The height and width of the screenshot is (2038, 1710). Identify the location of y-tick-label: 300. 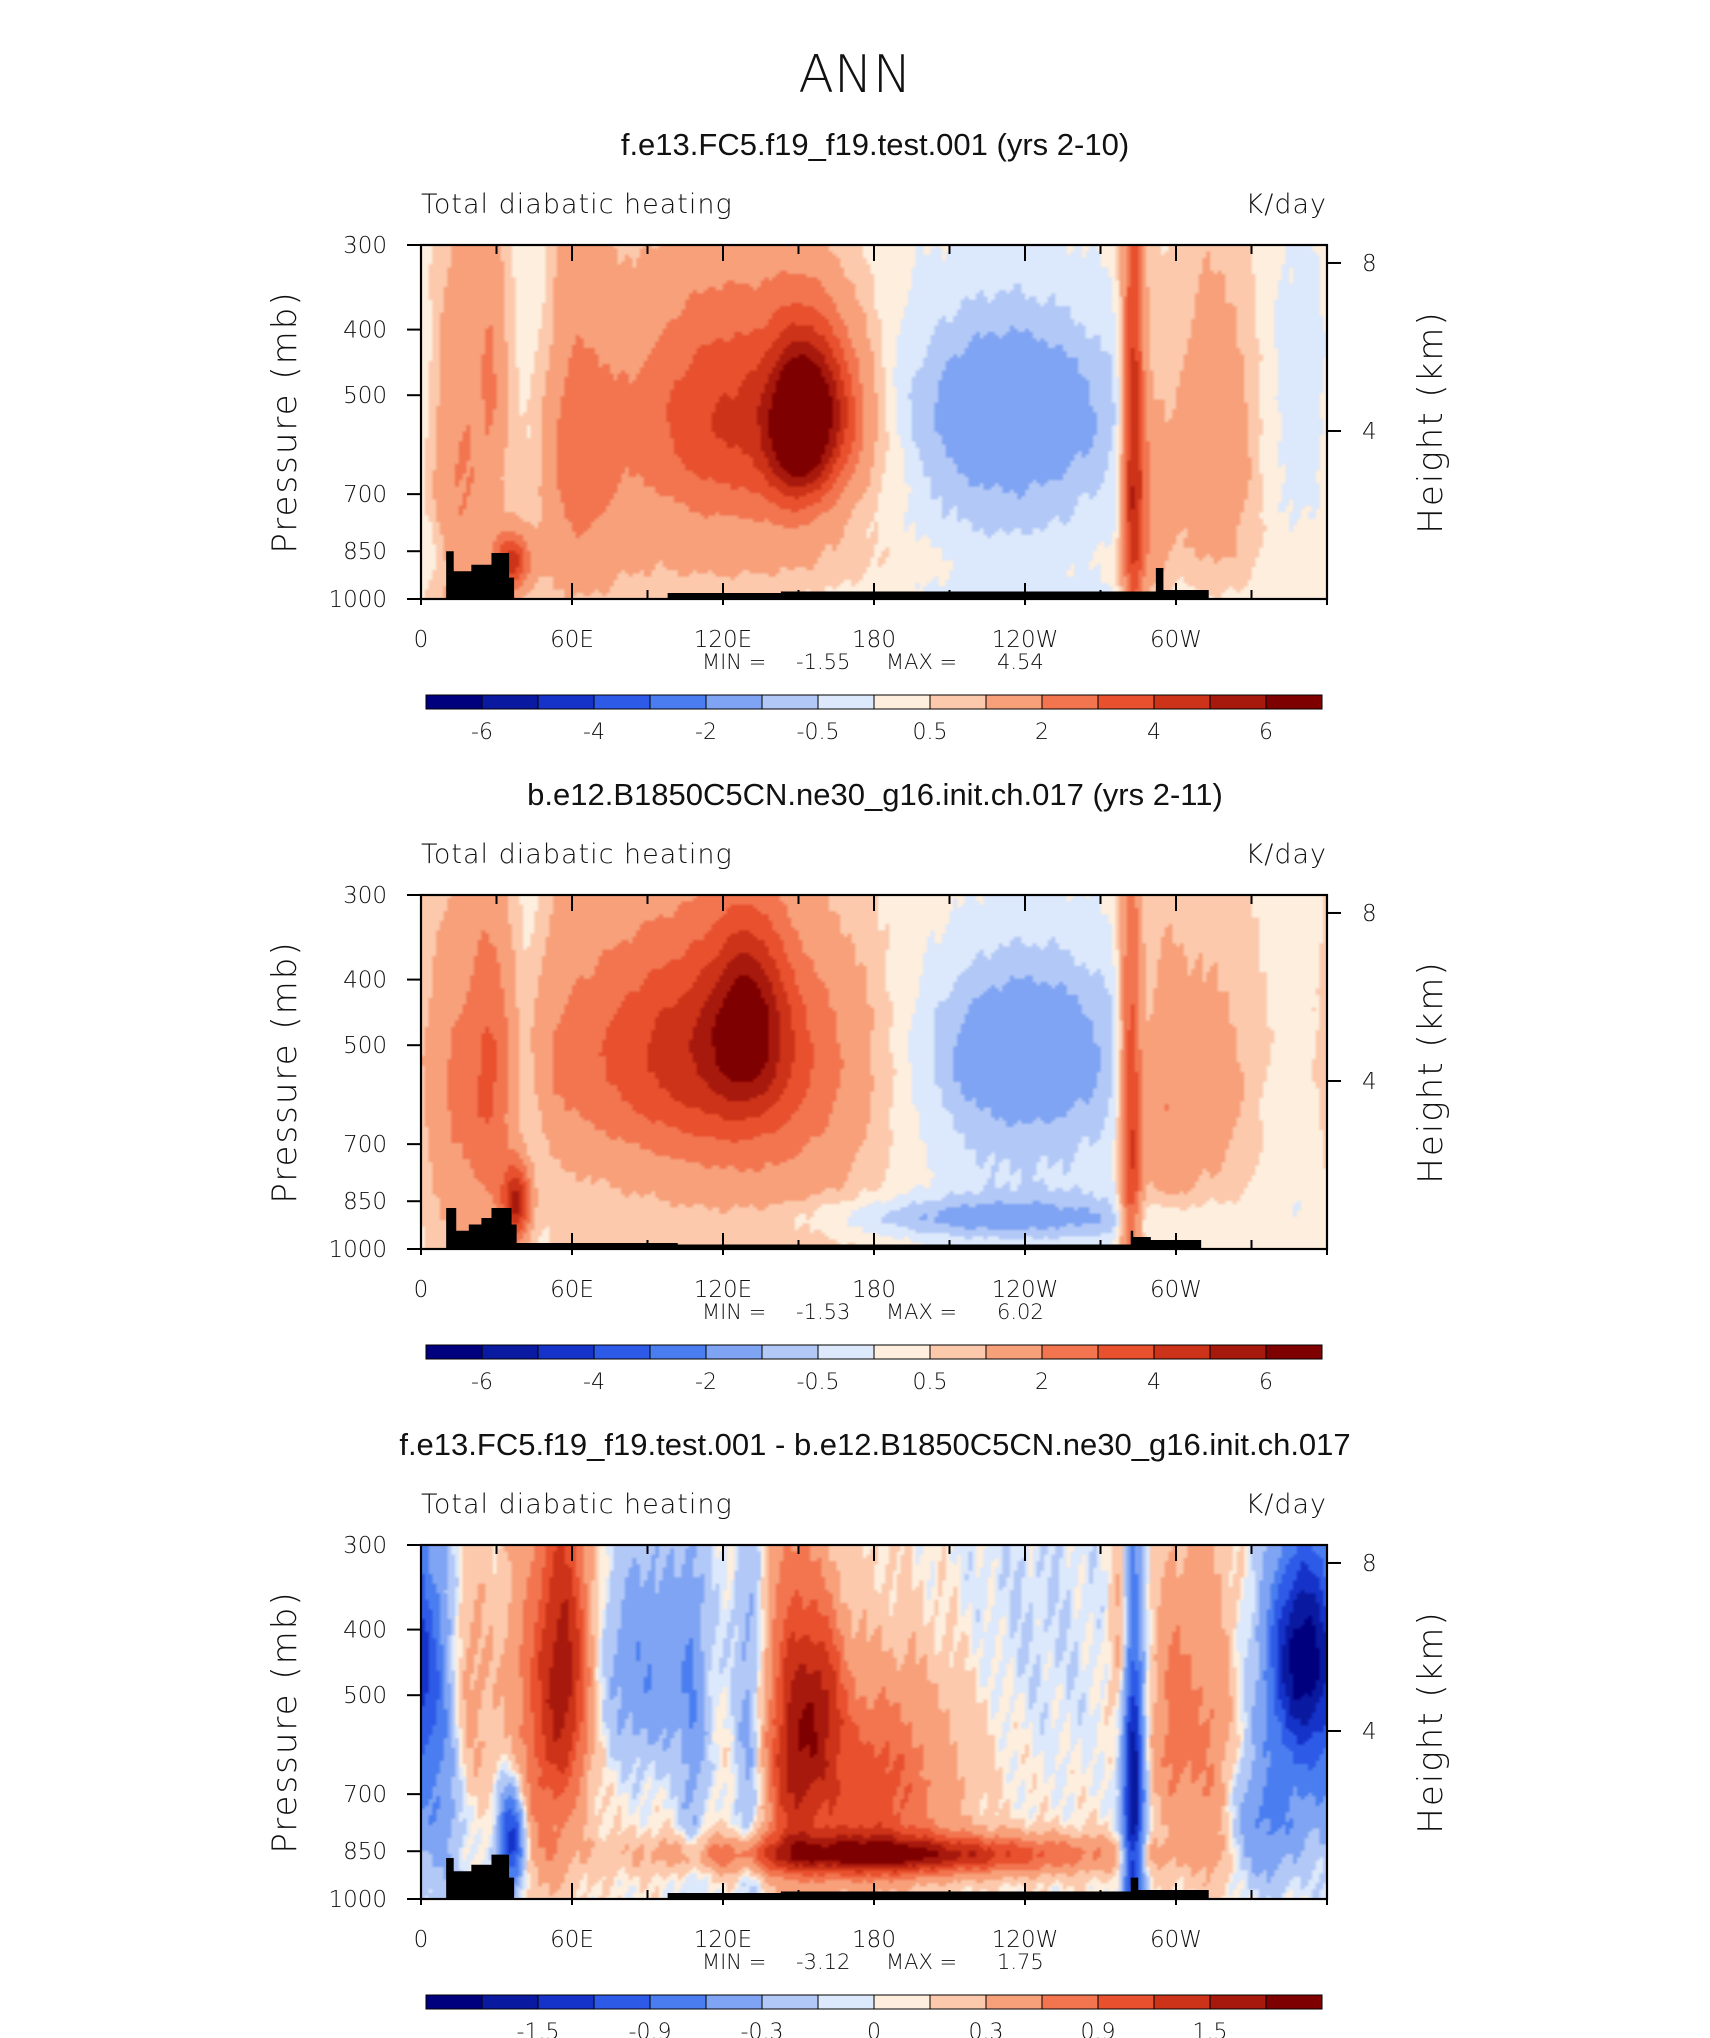
(365, 246).